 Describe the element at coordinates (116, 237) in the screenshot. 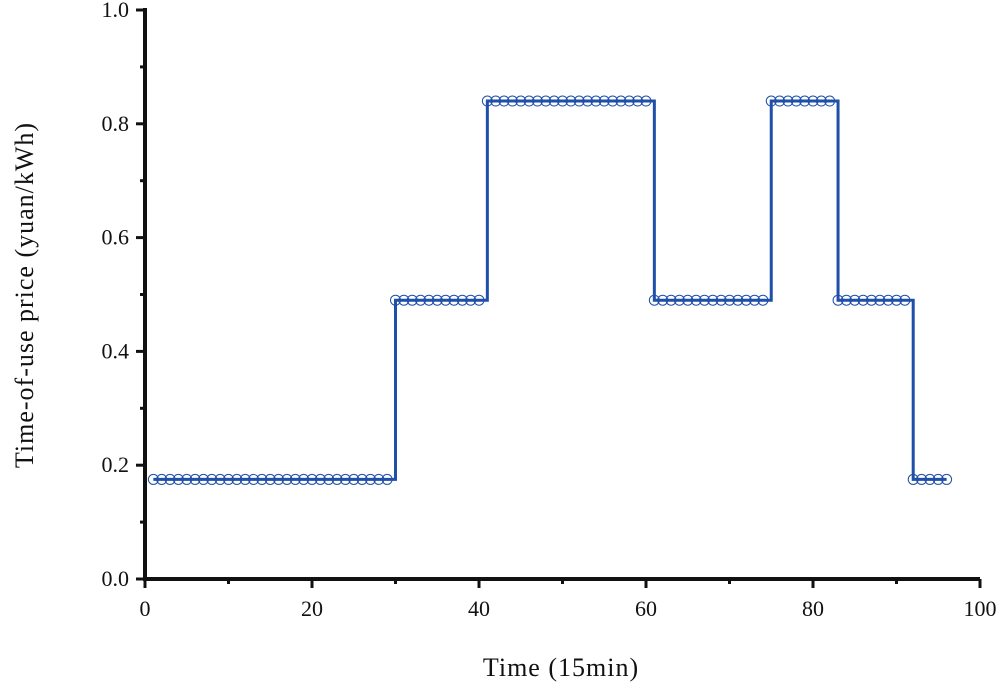

I see `y-tick-label: 0.6` at that location.